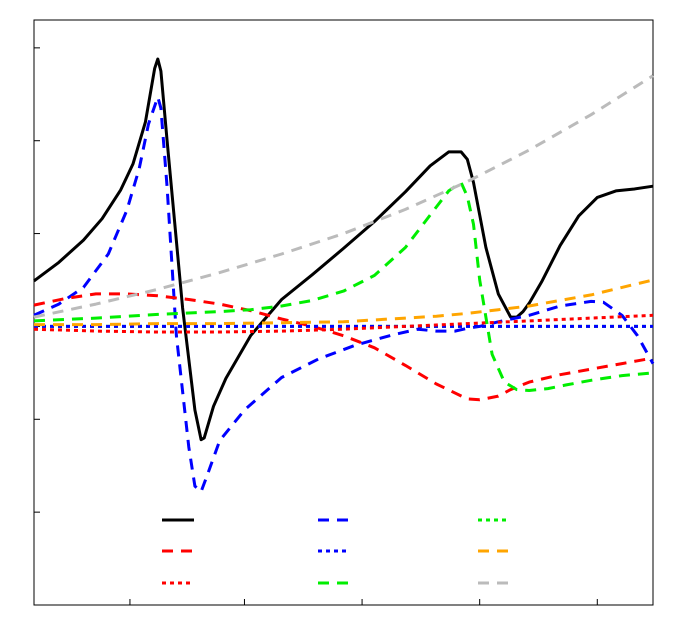  Describe the element at coordinates (336, 551) in the screenshot. I see `legend` at that location.